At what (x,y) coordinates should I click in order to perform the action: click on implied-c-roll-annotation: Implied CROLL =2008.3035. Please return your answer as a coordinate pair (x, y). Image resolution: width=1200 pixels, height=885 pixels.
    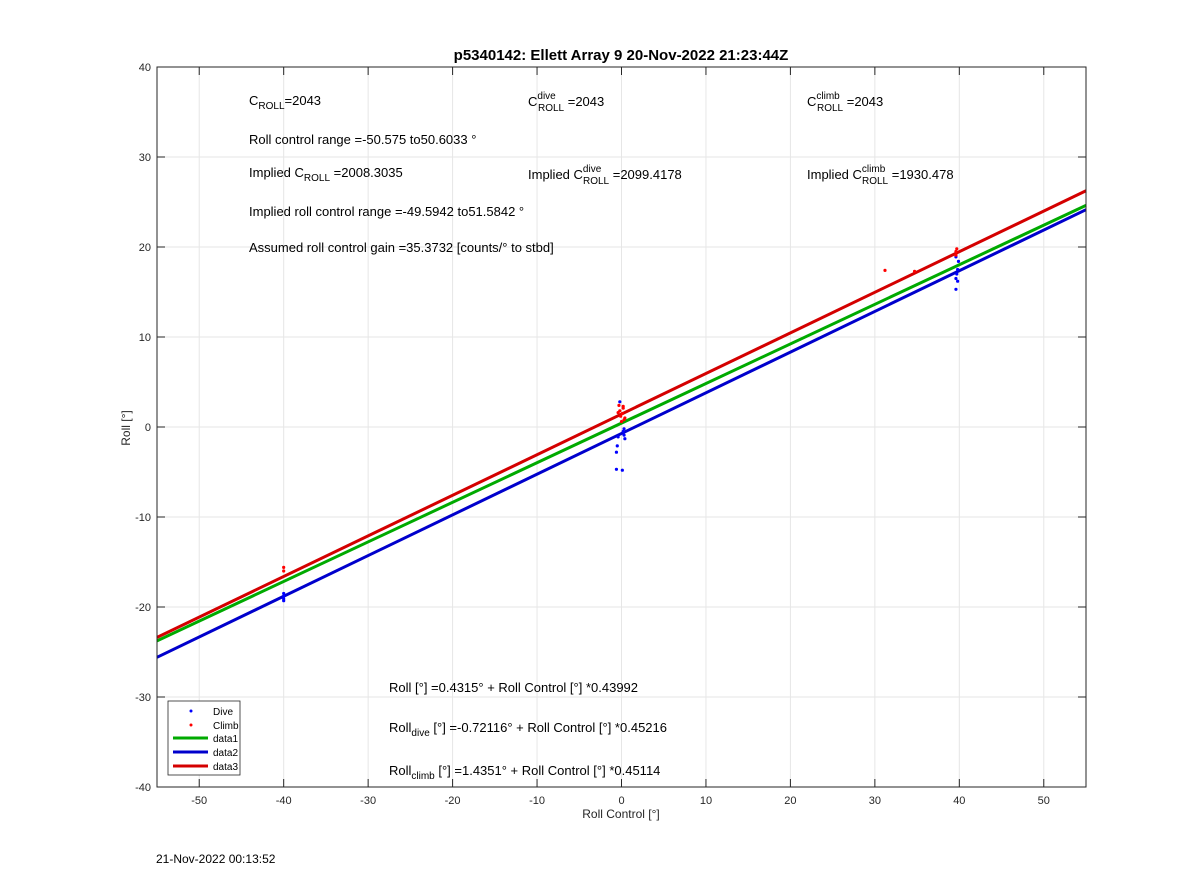
    Looking at the image, I should click on (326, 174).